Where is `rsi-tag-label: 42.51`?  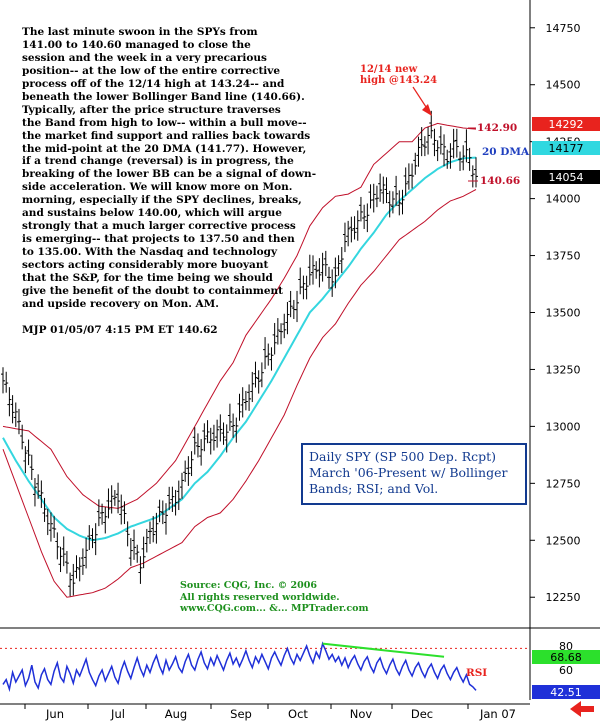
rsi-tag-label: 42.51 is located at coordinates (566, 692).